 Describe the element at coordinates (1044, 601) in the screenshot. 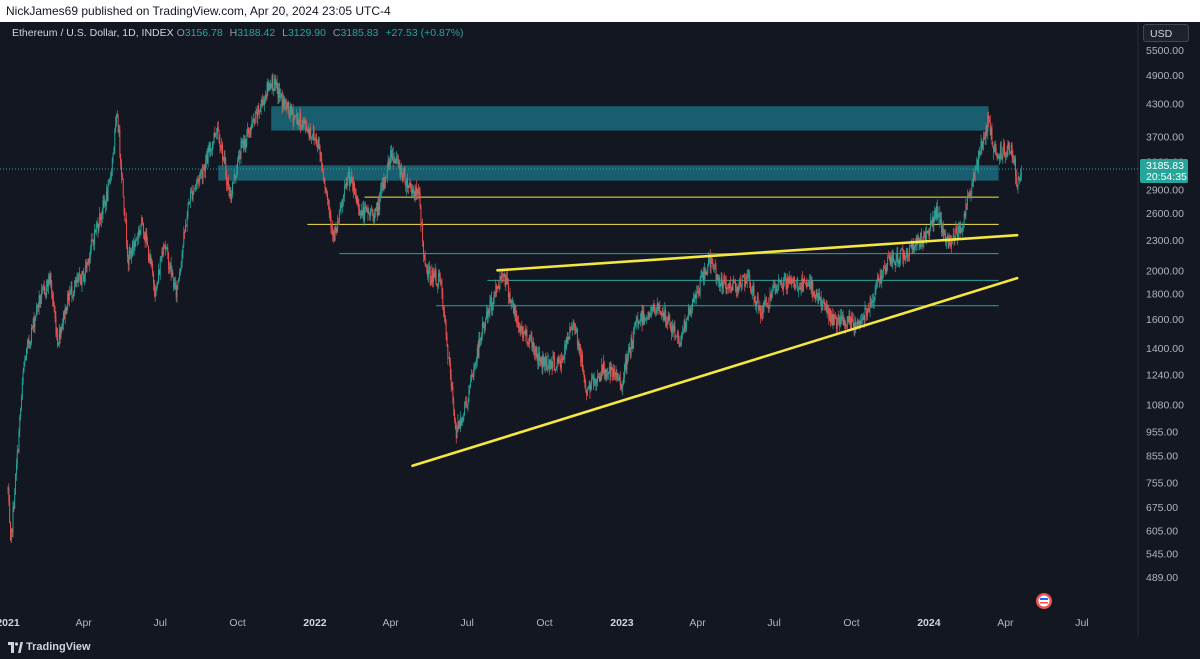

I see `flag-icon` at that location.